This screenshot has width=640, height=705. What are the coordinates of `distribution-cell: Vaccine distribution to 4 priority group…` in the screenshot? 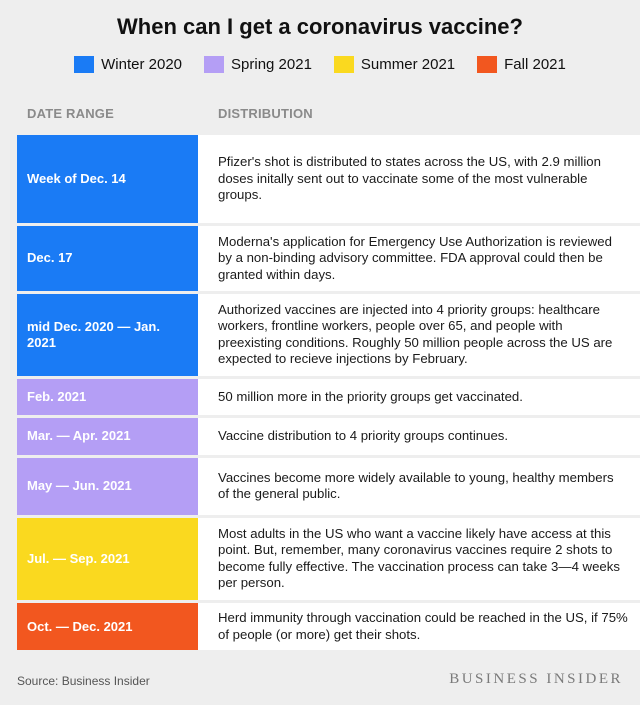 It's located at (363, 435).